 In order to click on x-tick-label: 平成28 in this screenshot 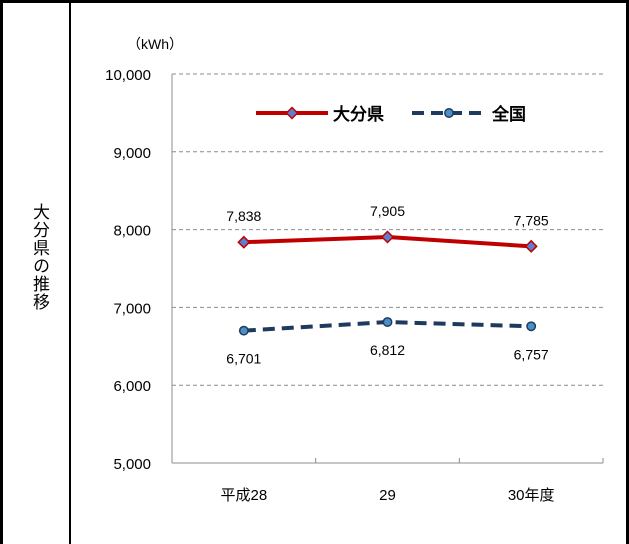, I will do `click(243, 495)`.